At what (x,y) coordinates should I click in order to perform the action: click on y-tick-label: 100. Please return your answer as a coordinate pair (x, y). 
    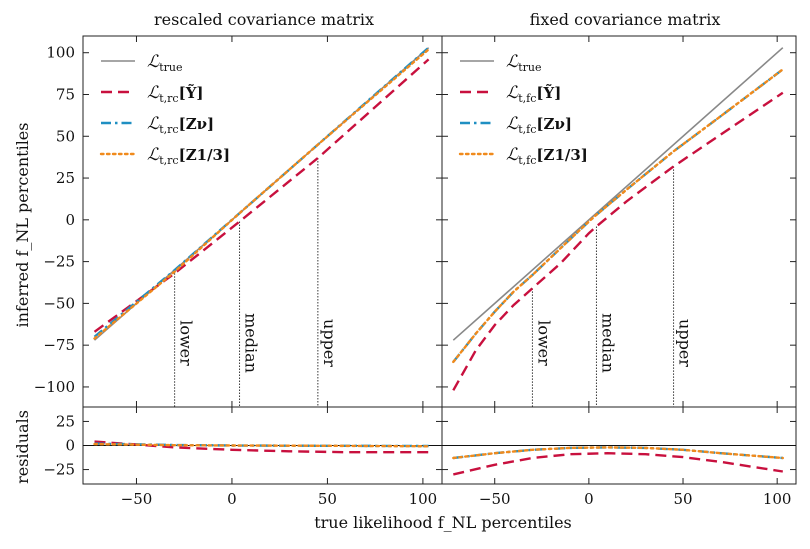
    Looking at the image, I should click on (60, 53).